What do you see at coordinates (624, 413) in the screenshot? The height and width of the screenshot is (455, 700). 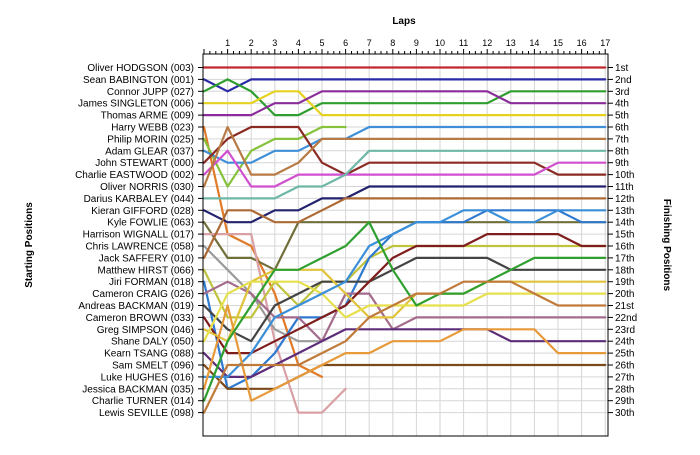 I see `finish-position-label: 30th` at bounding box center [624, 413].